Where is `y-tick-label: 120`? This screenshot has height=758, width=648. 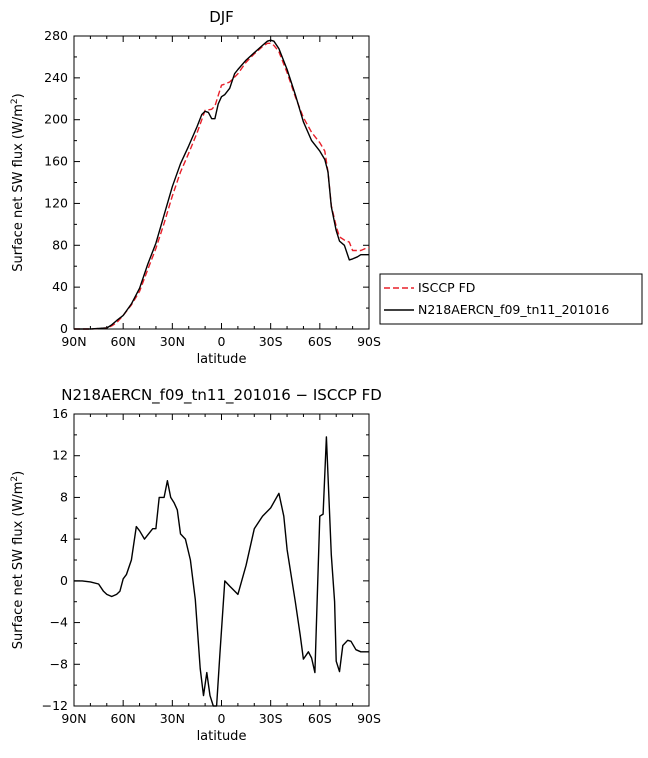 y-tick-label: 120 is located at coordinates (56, 202).